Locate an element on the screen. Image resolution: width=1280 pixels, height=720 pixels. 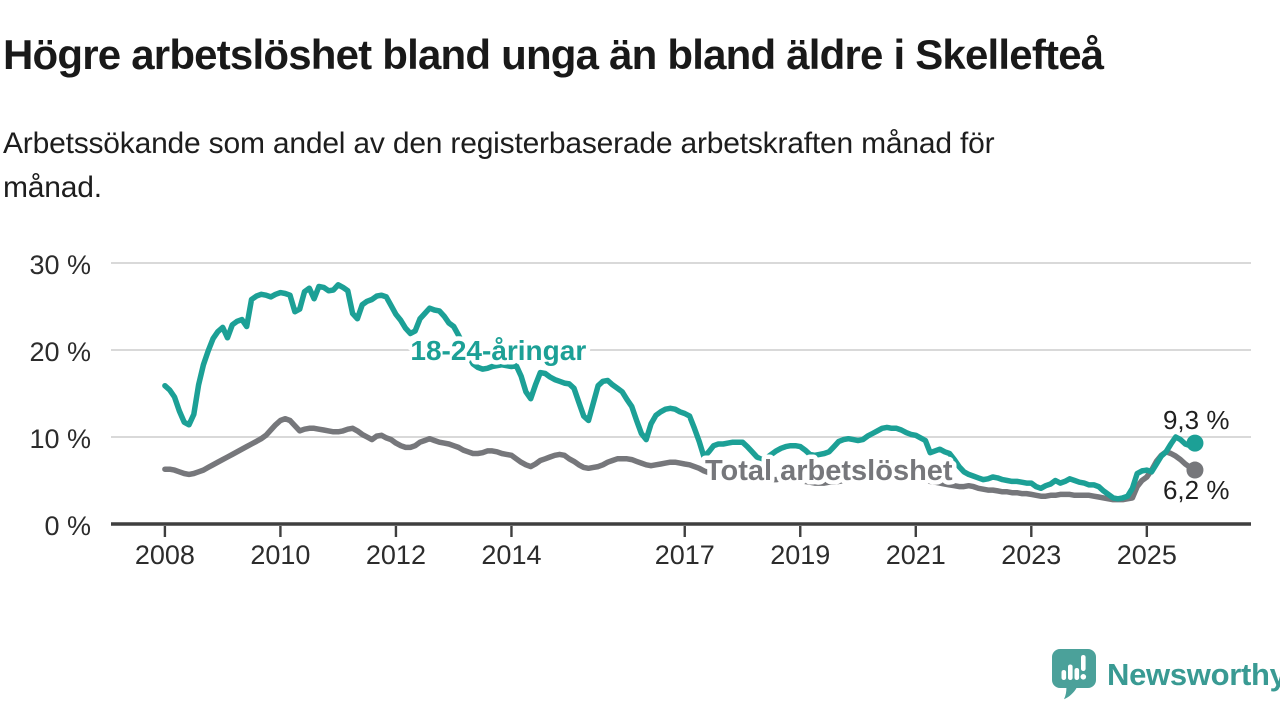
x-tick-label-2017: 2017 is located at coordinates (685, 555).